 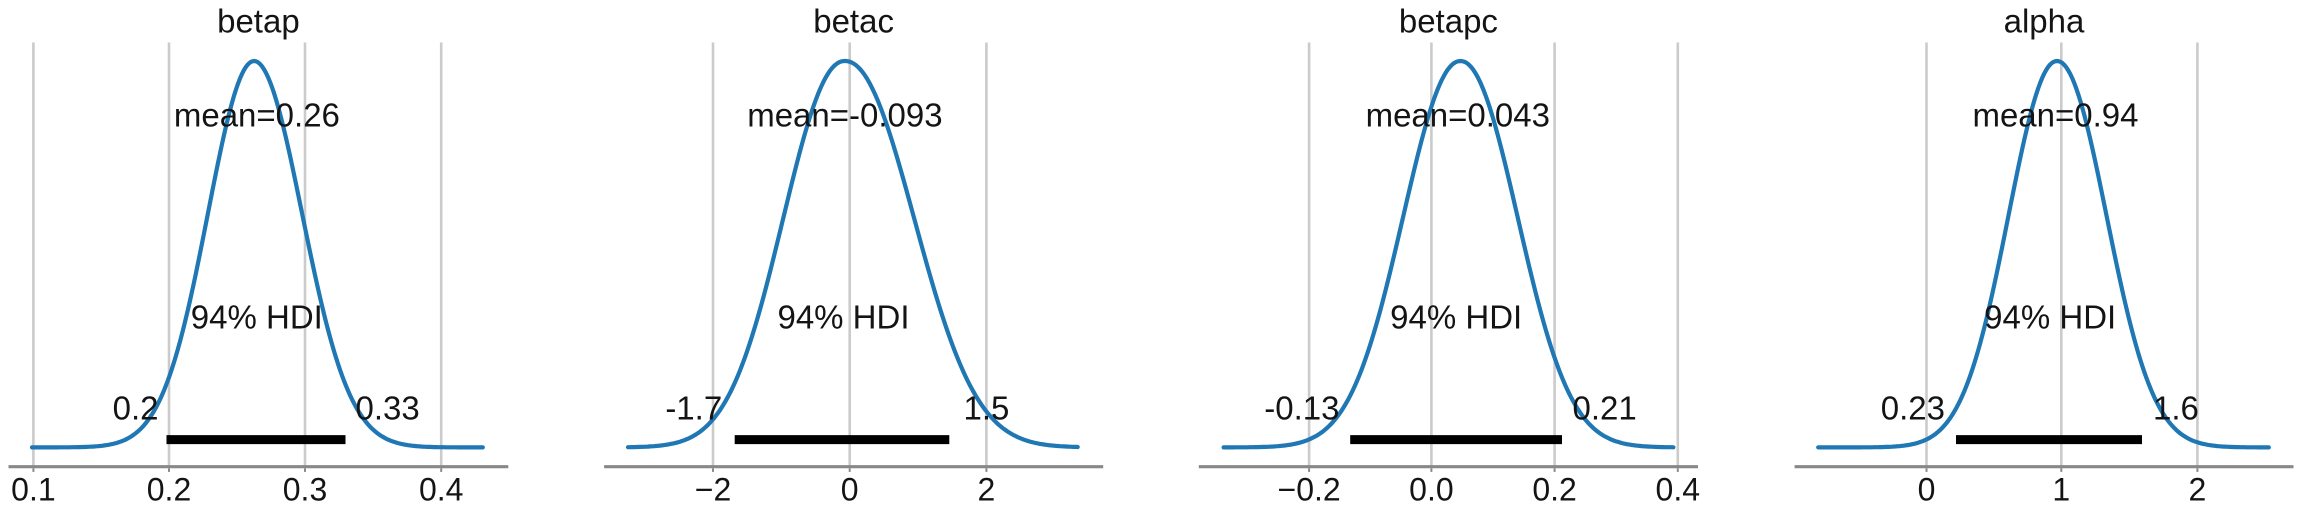 What do you see at coordinates (853, 21) in the screenshot?
I see `svg-text: betac` at bounding box center [853, 21].